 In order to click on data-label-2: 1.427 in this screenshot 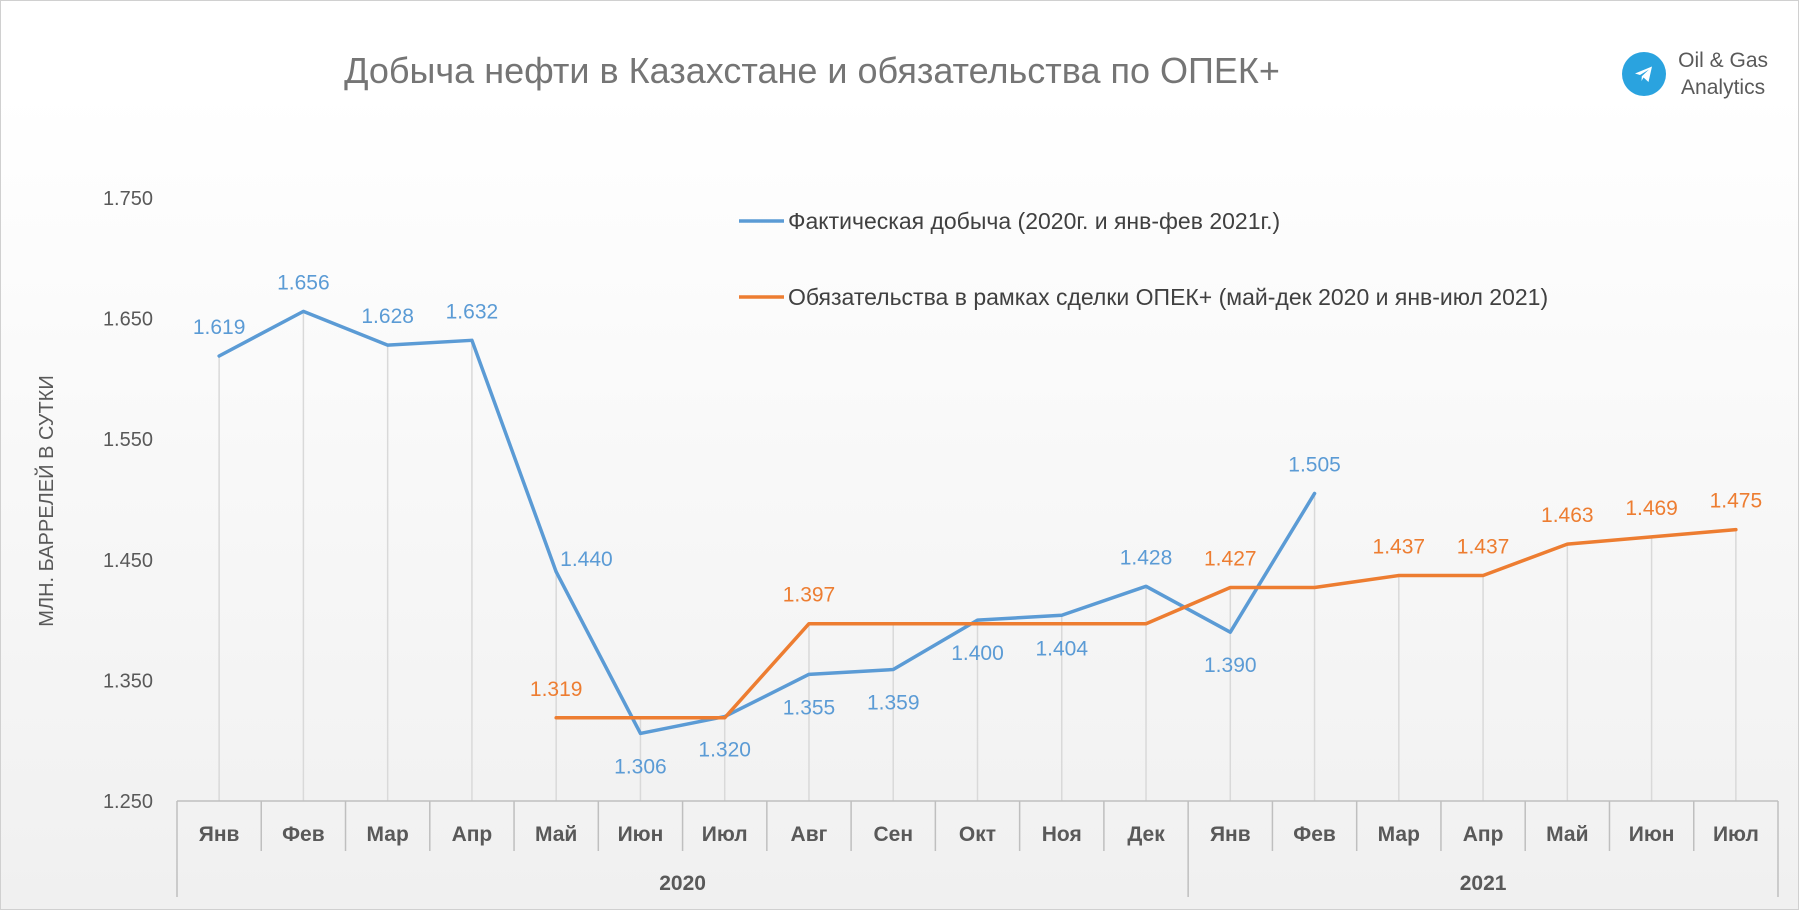, I will do `click(1230, 559)`.